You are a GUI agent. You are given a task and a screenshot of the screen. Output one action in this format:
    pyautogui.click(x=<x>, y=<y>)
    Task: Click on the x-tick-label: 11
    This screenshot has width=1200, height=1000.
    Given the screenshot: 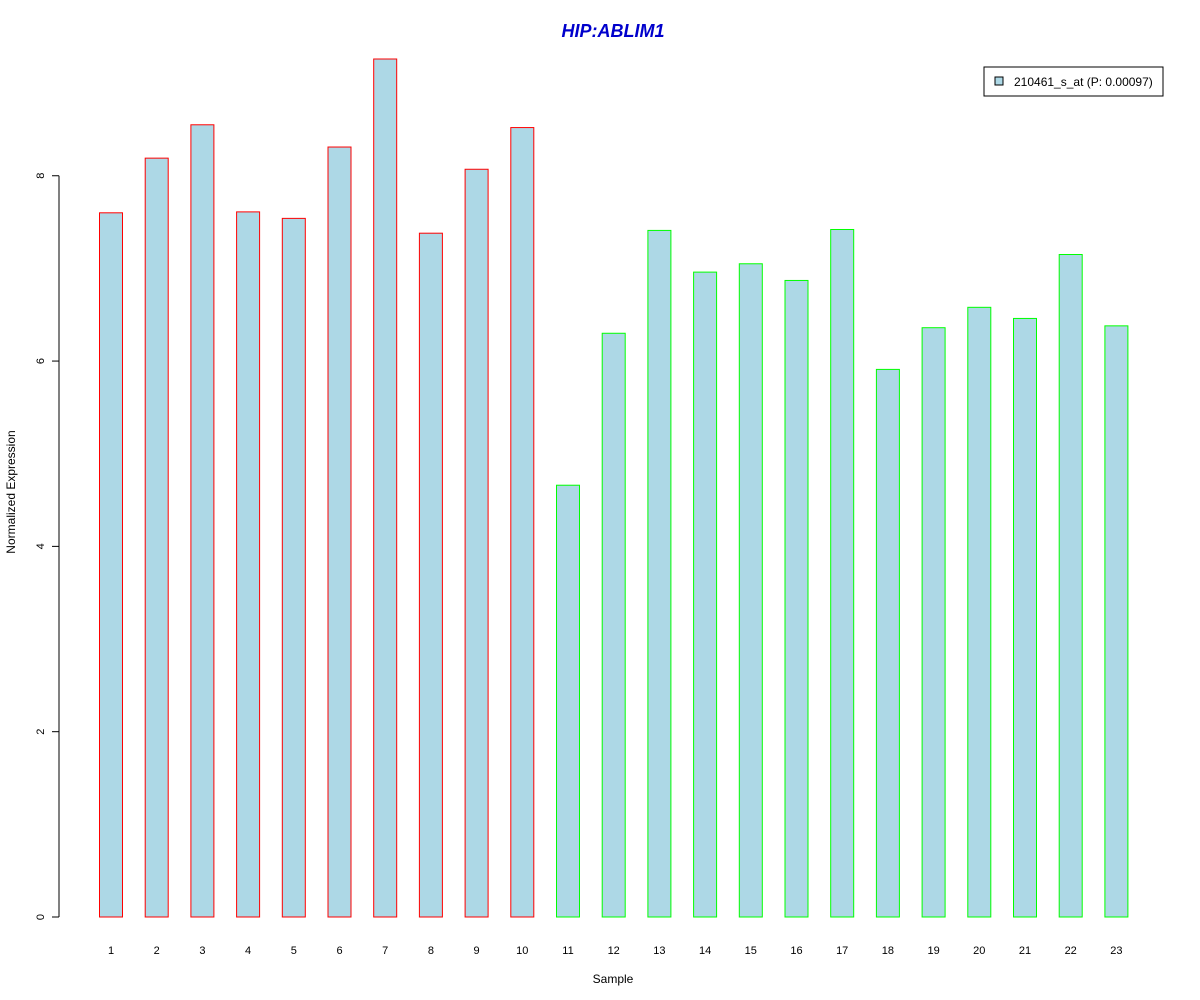 What is the action you would take?
    pyautogui.click(x=567, y=951)
    